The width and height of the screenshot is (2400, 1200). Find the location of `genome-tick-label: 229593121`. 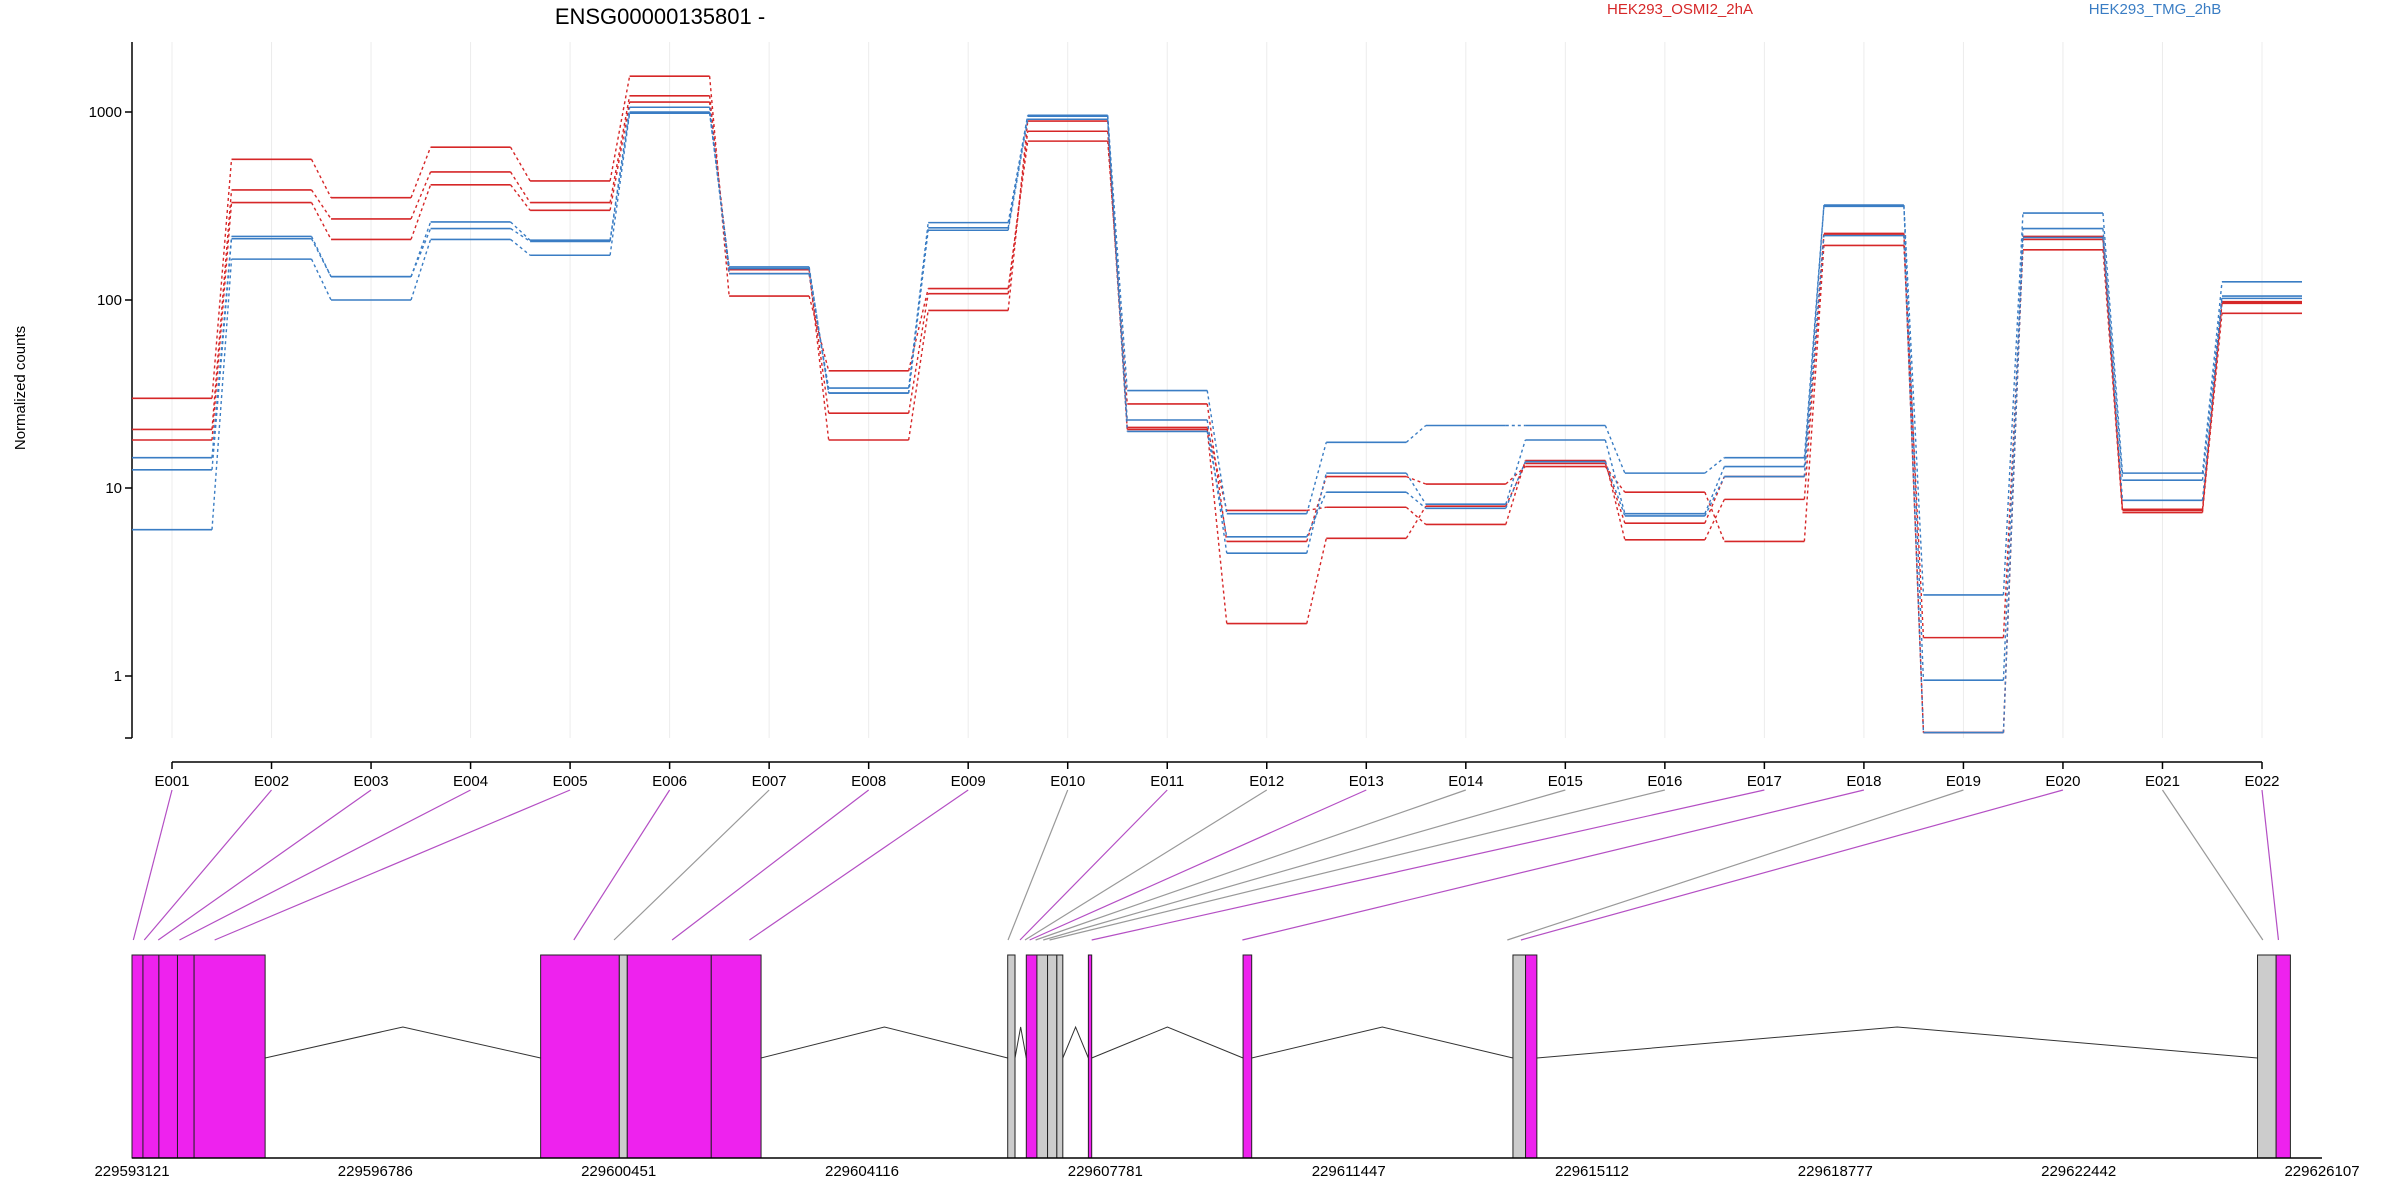

genome-tick-label: 229593121 is located at coordinates (131, 1171).